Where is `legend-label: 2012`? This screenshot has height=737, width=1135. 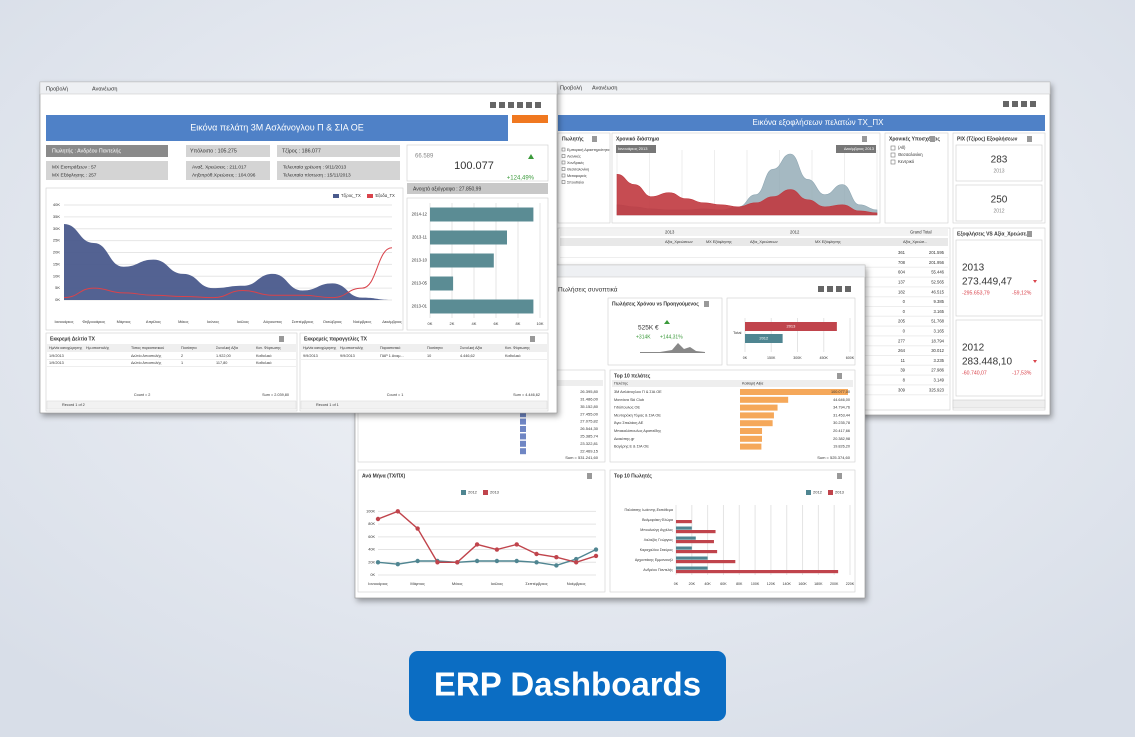 legend-label: 2012 is located at coordinates (818, 492).